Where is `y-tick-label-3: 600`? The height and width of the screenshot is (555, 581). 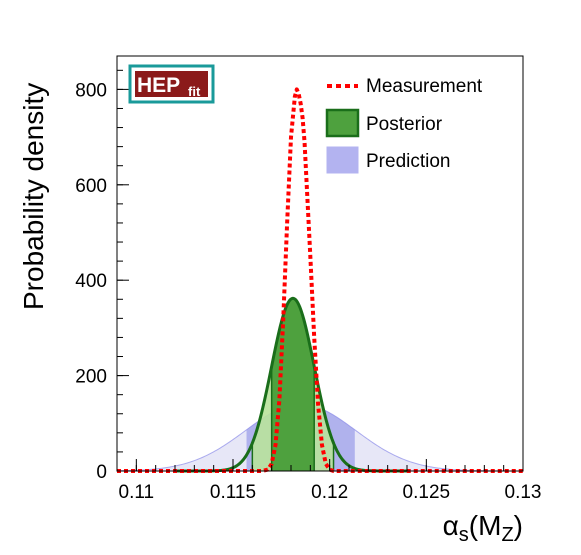 y-tick-label-3: 600 is located at coordinates (91, 186).